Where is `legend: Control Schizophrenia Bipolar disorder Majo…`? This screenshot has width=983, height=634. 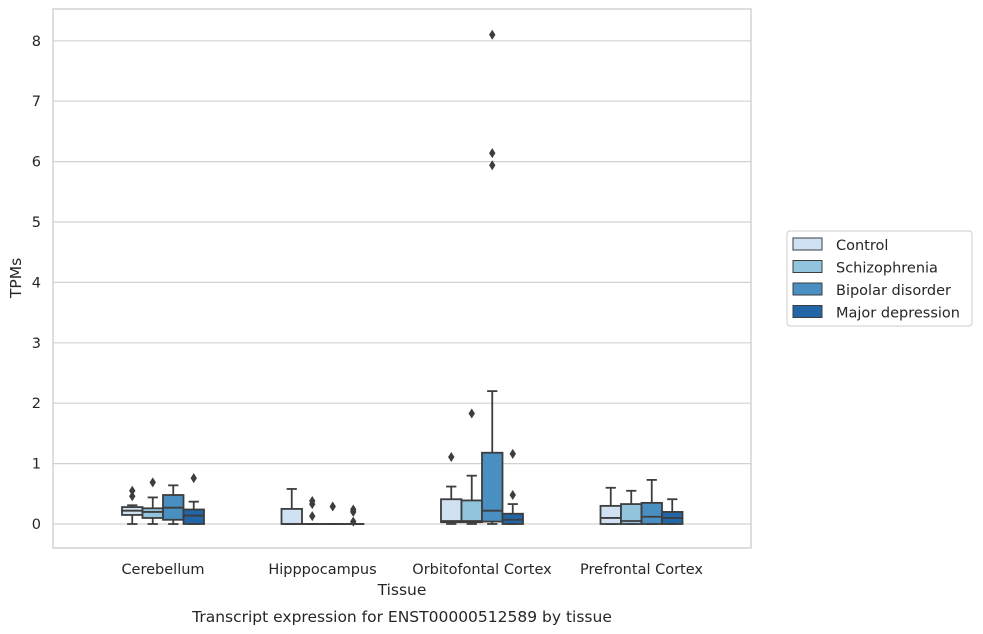 legend: Control Schizophrenia Bipolar disorder Majo… is located at coordinates (879, 278).